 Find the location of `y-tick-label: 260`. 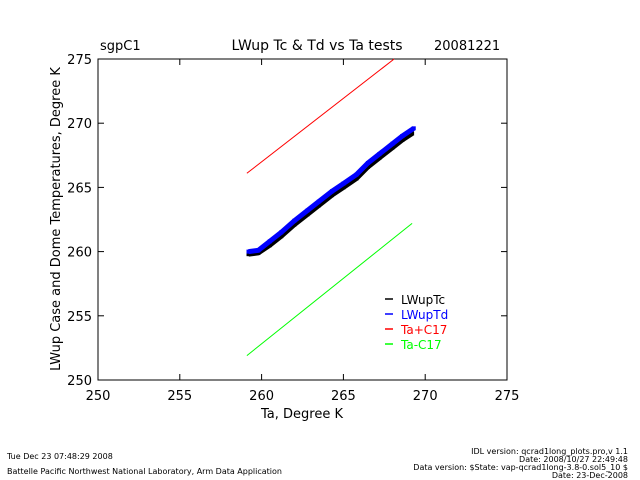

y-tick-label: 260 is located at coordinates (79, 253).